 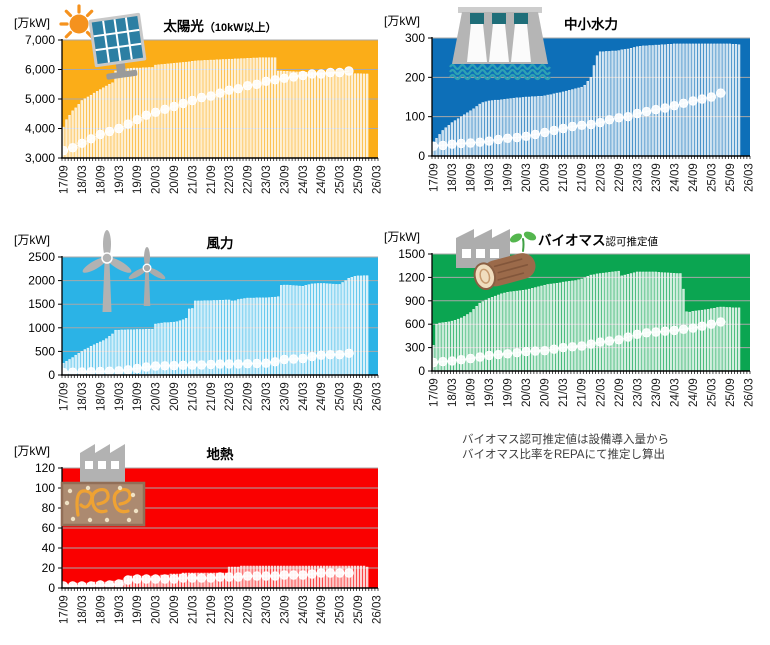 I want to click on y-axis-labels: 7,000 6,000 5,000 4,000 3,000, so click(x=40, y=99).